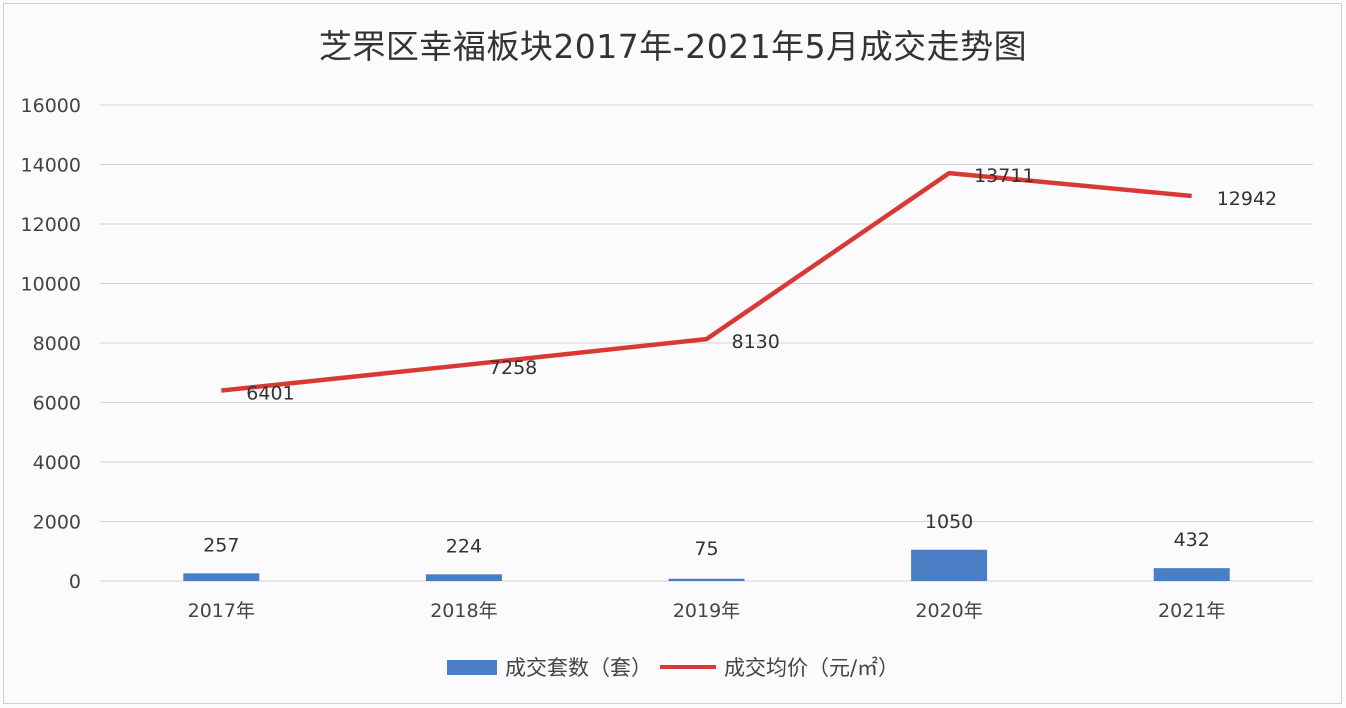  Describe the element at coordinates (221, 611) in the screenshot. I see `x-tick-label: 2017年` at that location.